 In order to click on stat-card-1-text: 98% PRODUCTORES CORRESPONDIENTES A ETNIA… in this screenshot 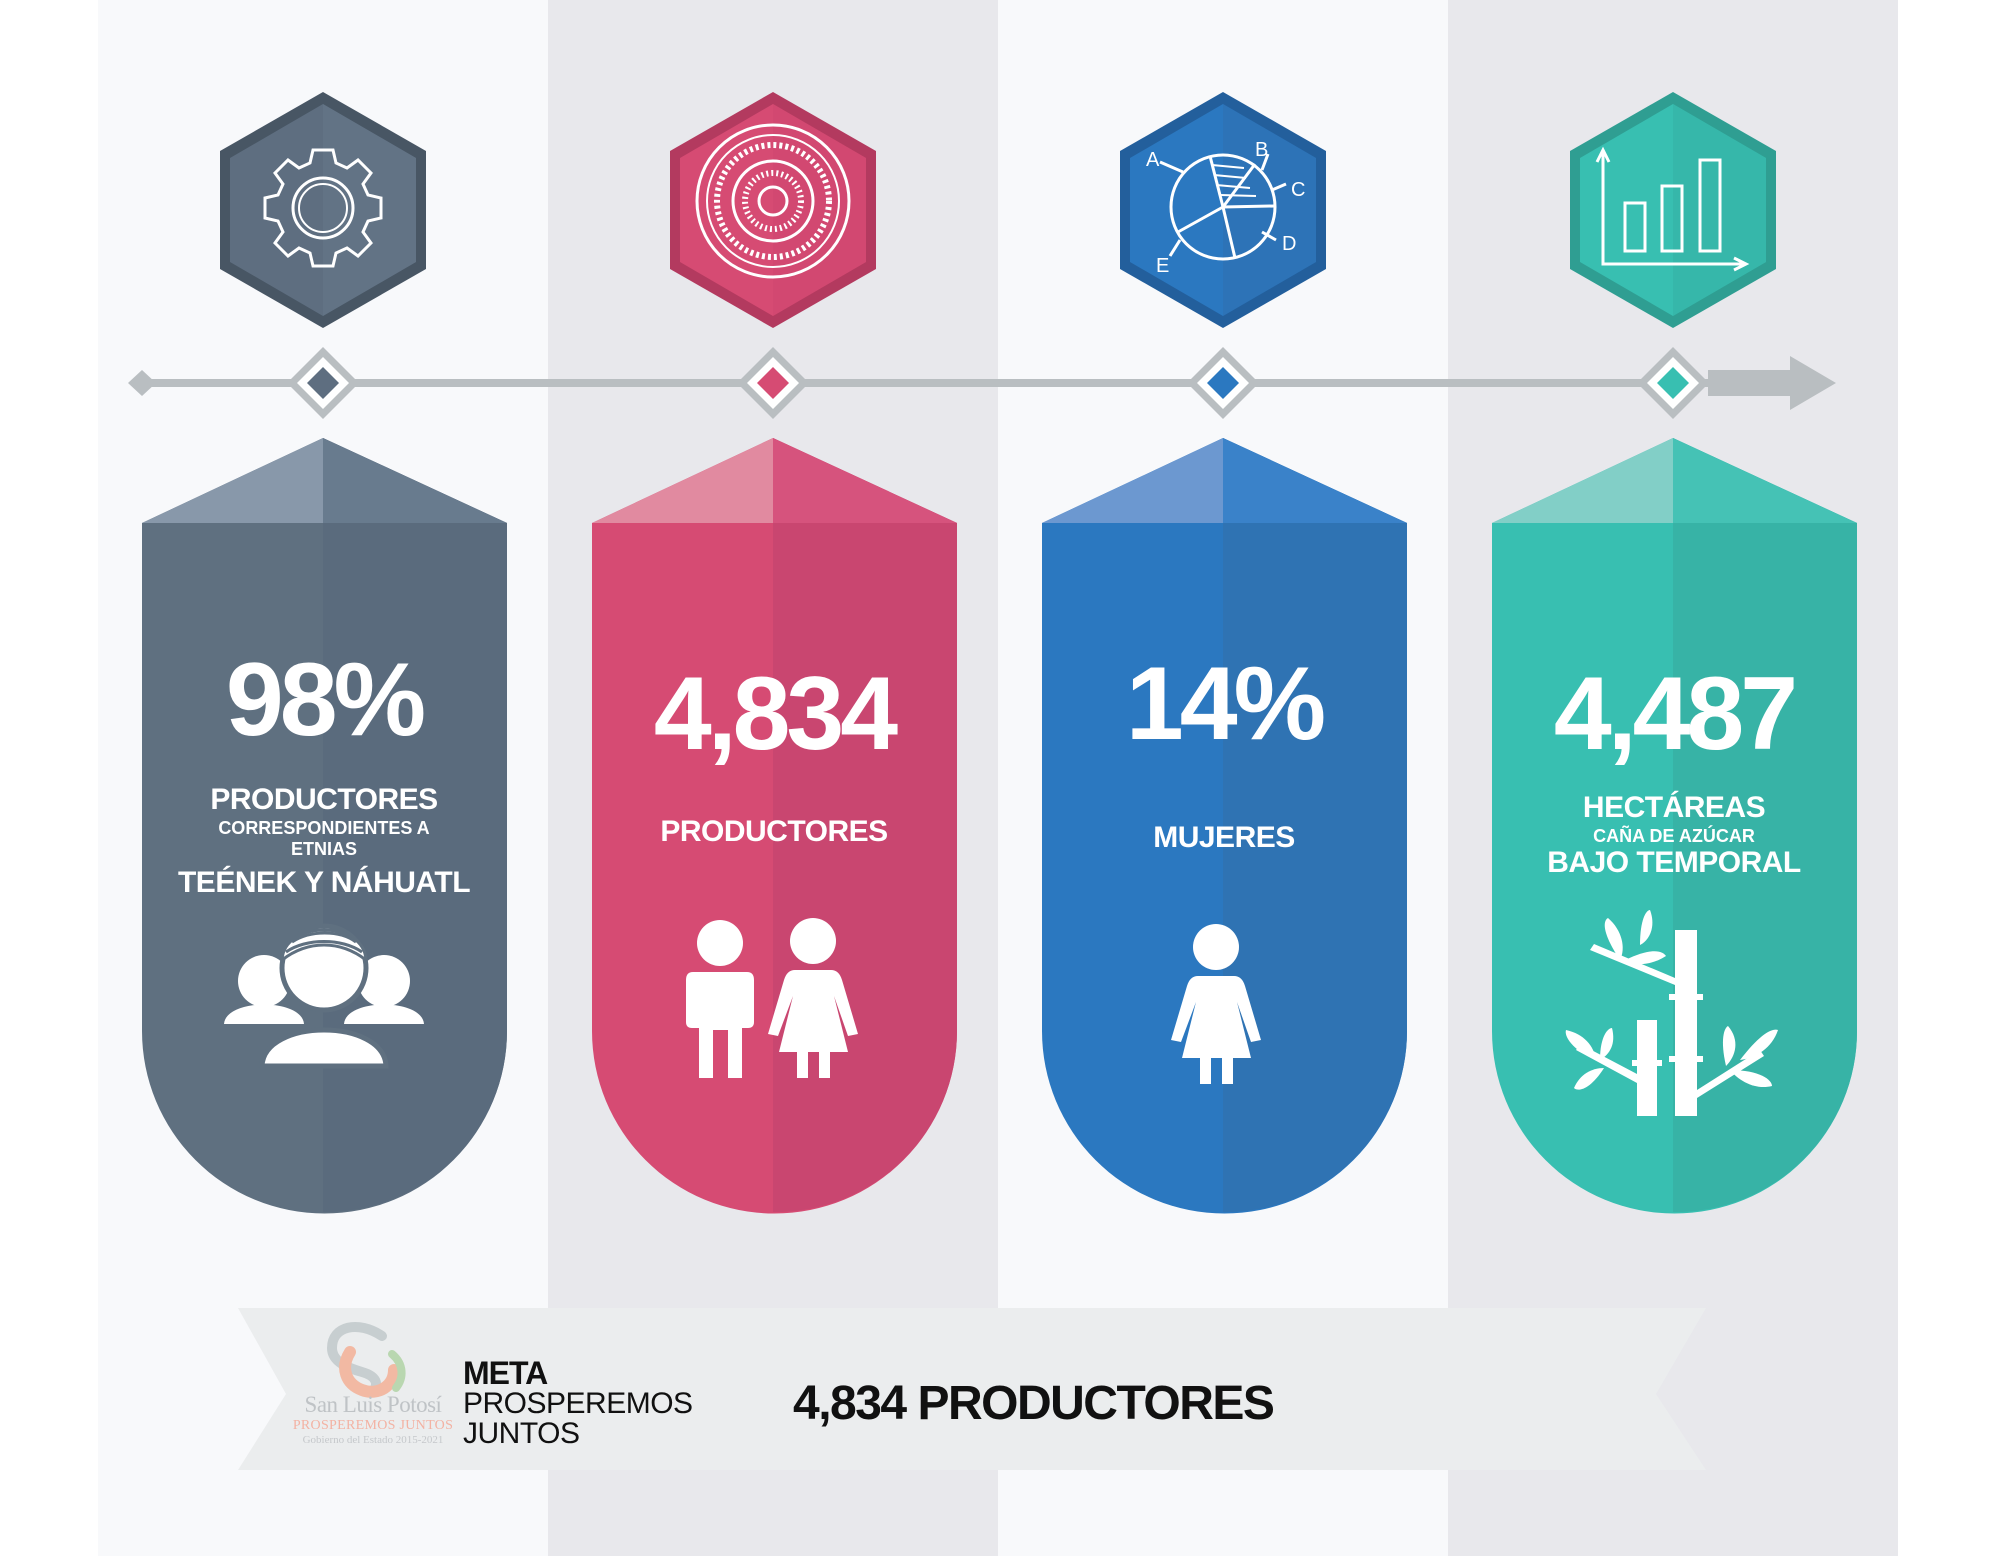, I will do `click(324, 773)`.